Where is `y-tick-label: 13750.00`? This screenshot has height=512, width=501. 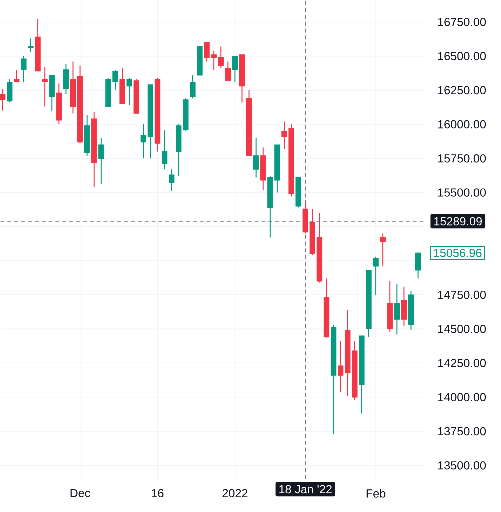 y-tick-label: 13750.00 is located at coordinates (462, 431).